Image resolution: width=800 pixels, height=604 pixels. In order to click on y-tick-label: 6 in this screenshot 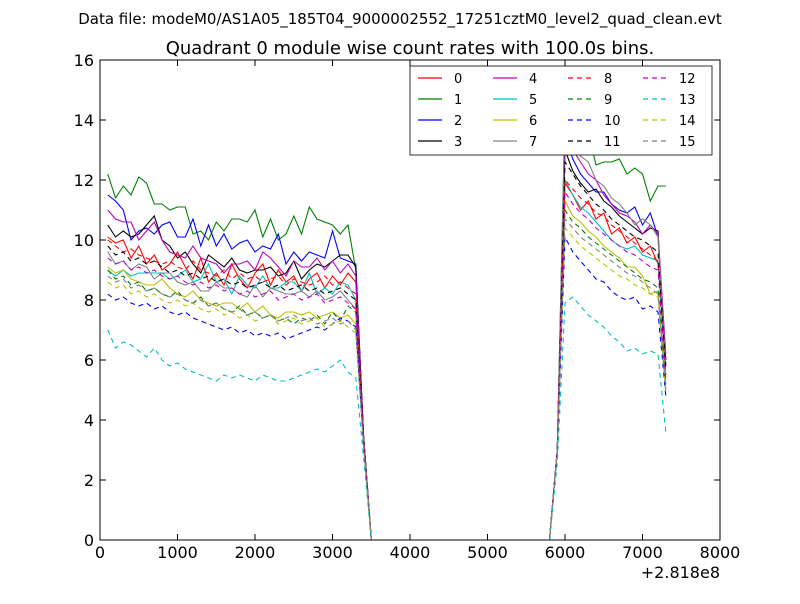, I will do `click(89, 360)`.